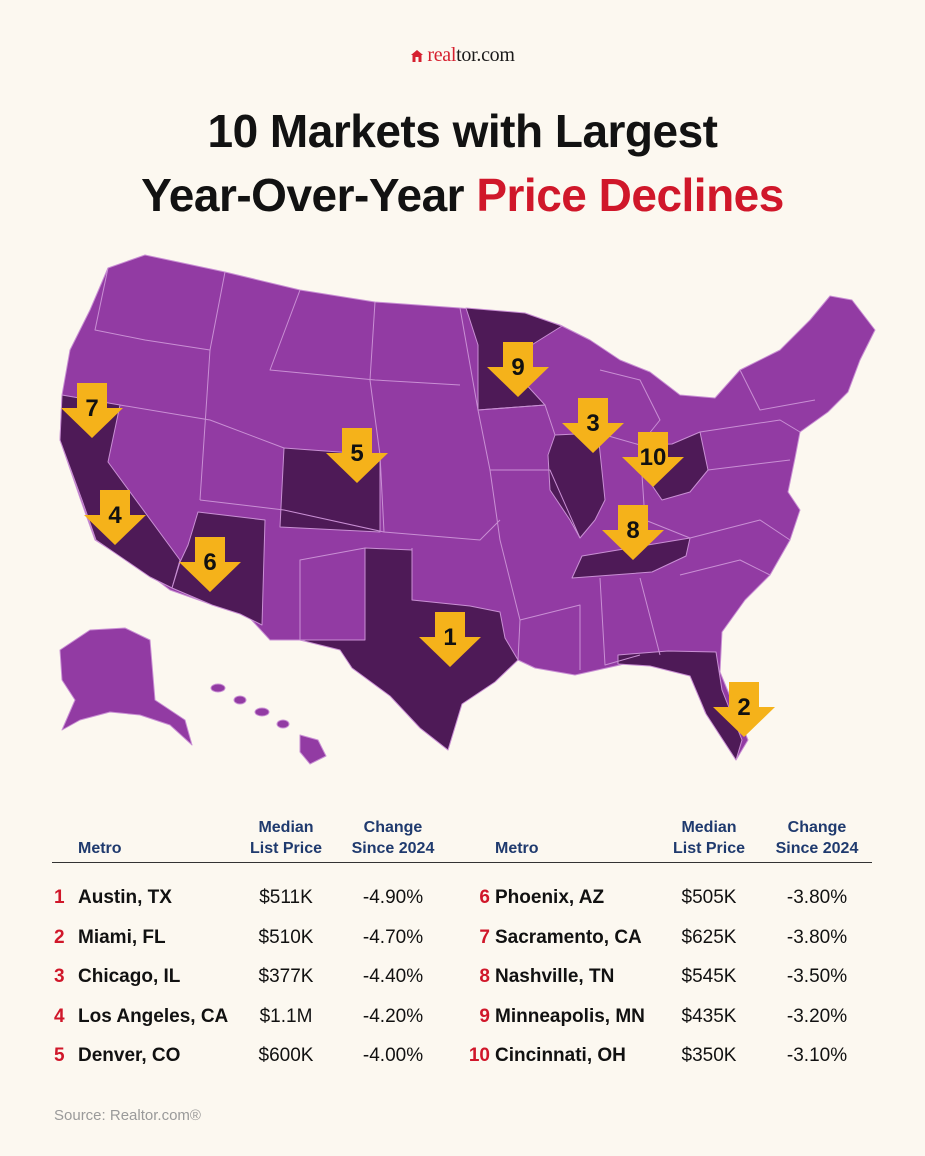  What do you see at coordinates (393, 937) in the screenshot?
I see `change-since-2024: -4.70%` at bounding box center [393, 937].